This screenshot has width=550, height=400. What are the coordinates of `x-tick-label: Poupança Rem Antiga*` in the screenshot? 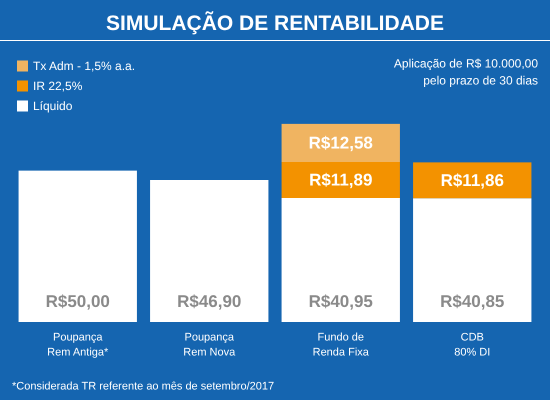 It's located at (78, 345).